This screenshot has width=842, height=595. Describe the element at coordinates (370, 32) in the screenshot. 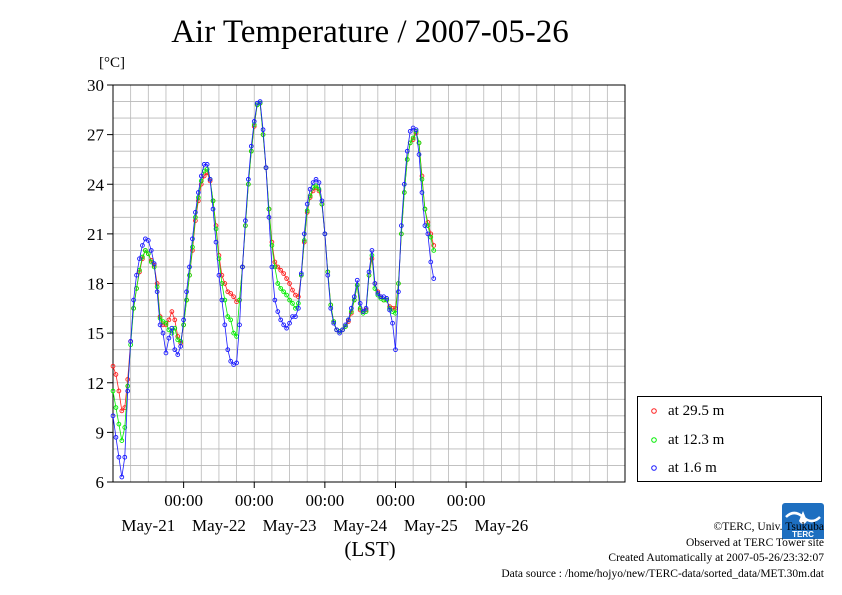

I see `chart-title: Air Temperature / 2007-05-26` at that location.